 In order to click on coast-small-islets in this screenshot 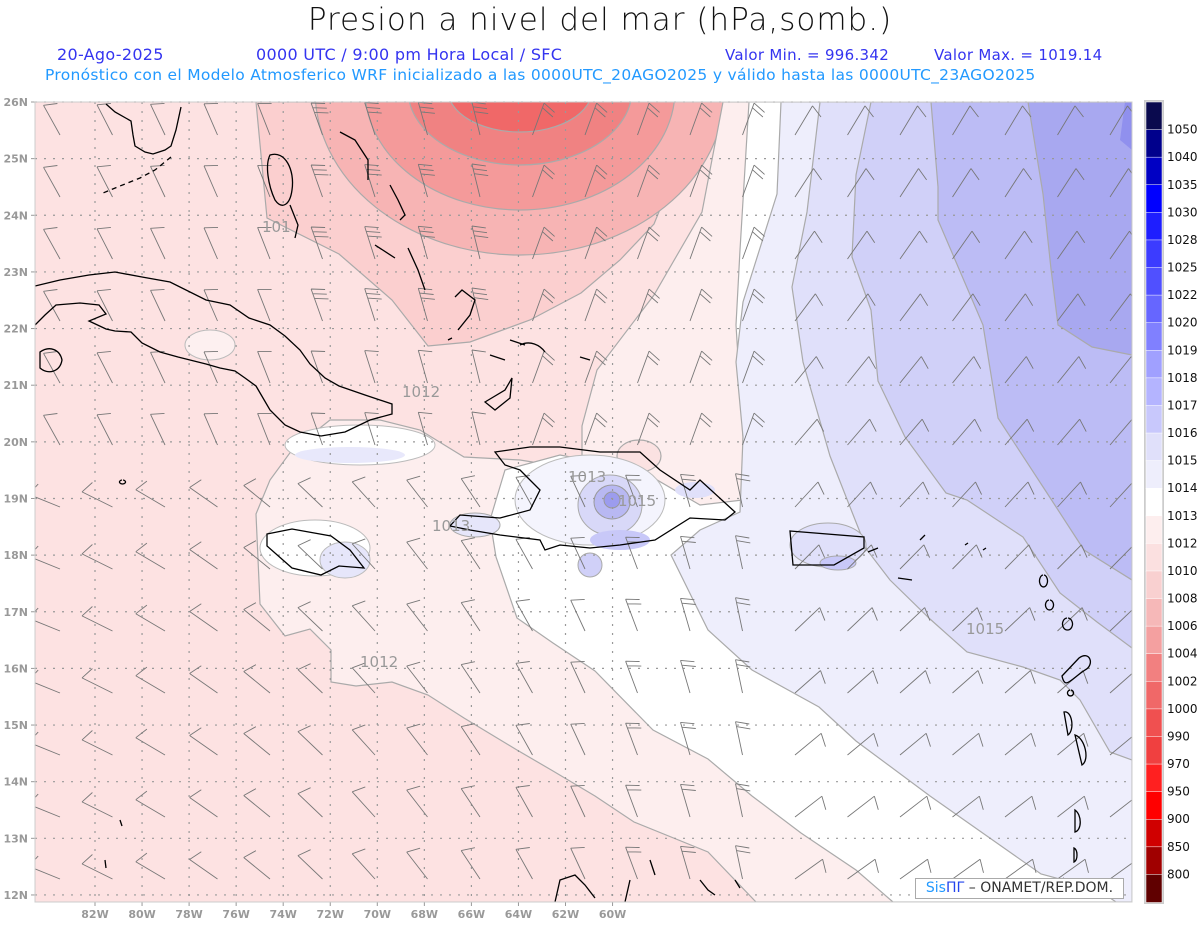, I will do `click(115, 674)`.